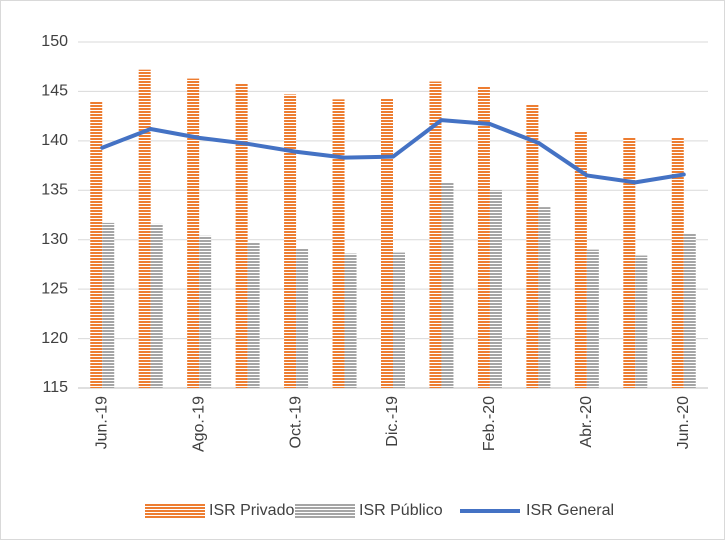 This screenshot has width=726, height=546. Describe the element at coordinates (586, 422) in the screenshot. I see `x-tick-label: Abr.-20` at that location.